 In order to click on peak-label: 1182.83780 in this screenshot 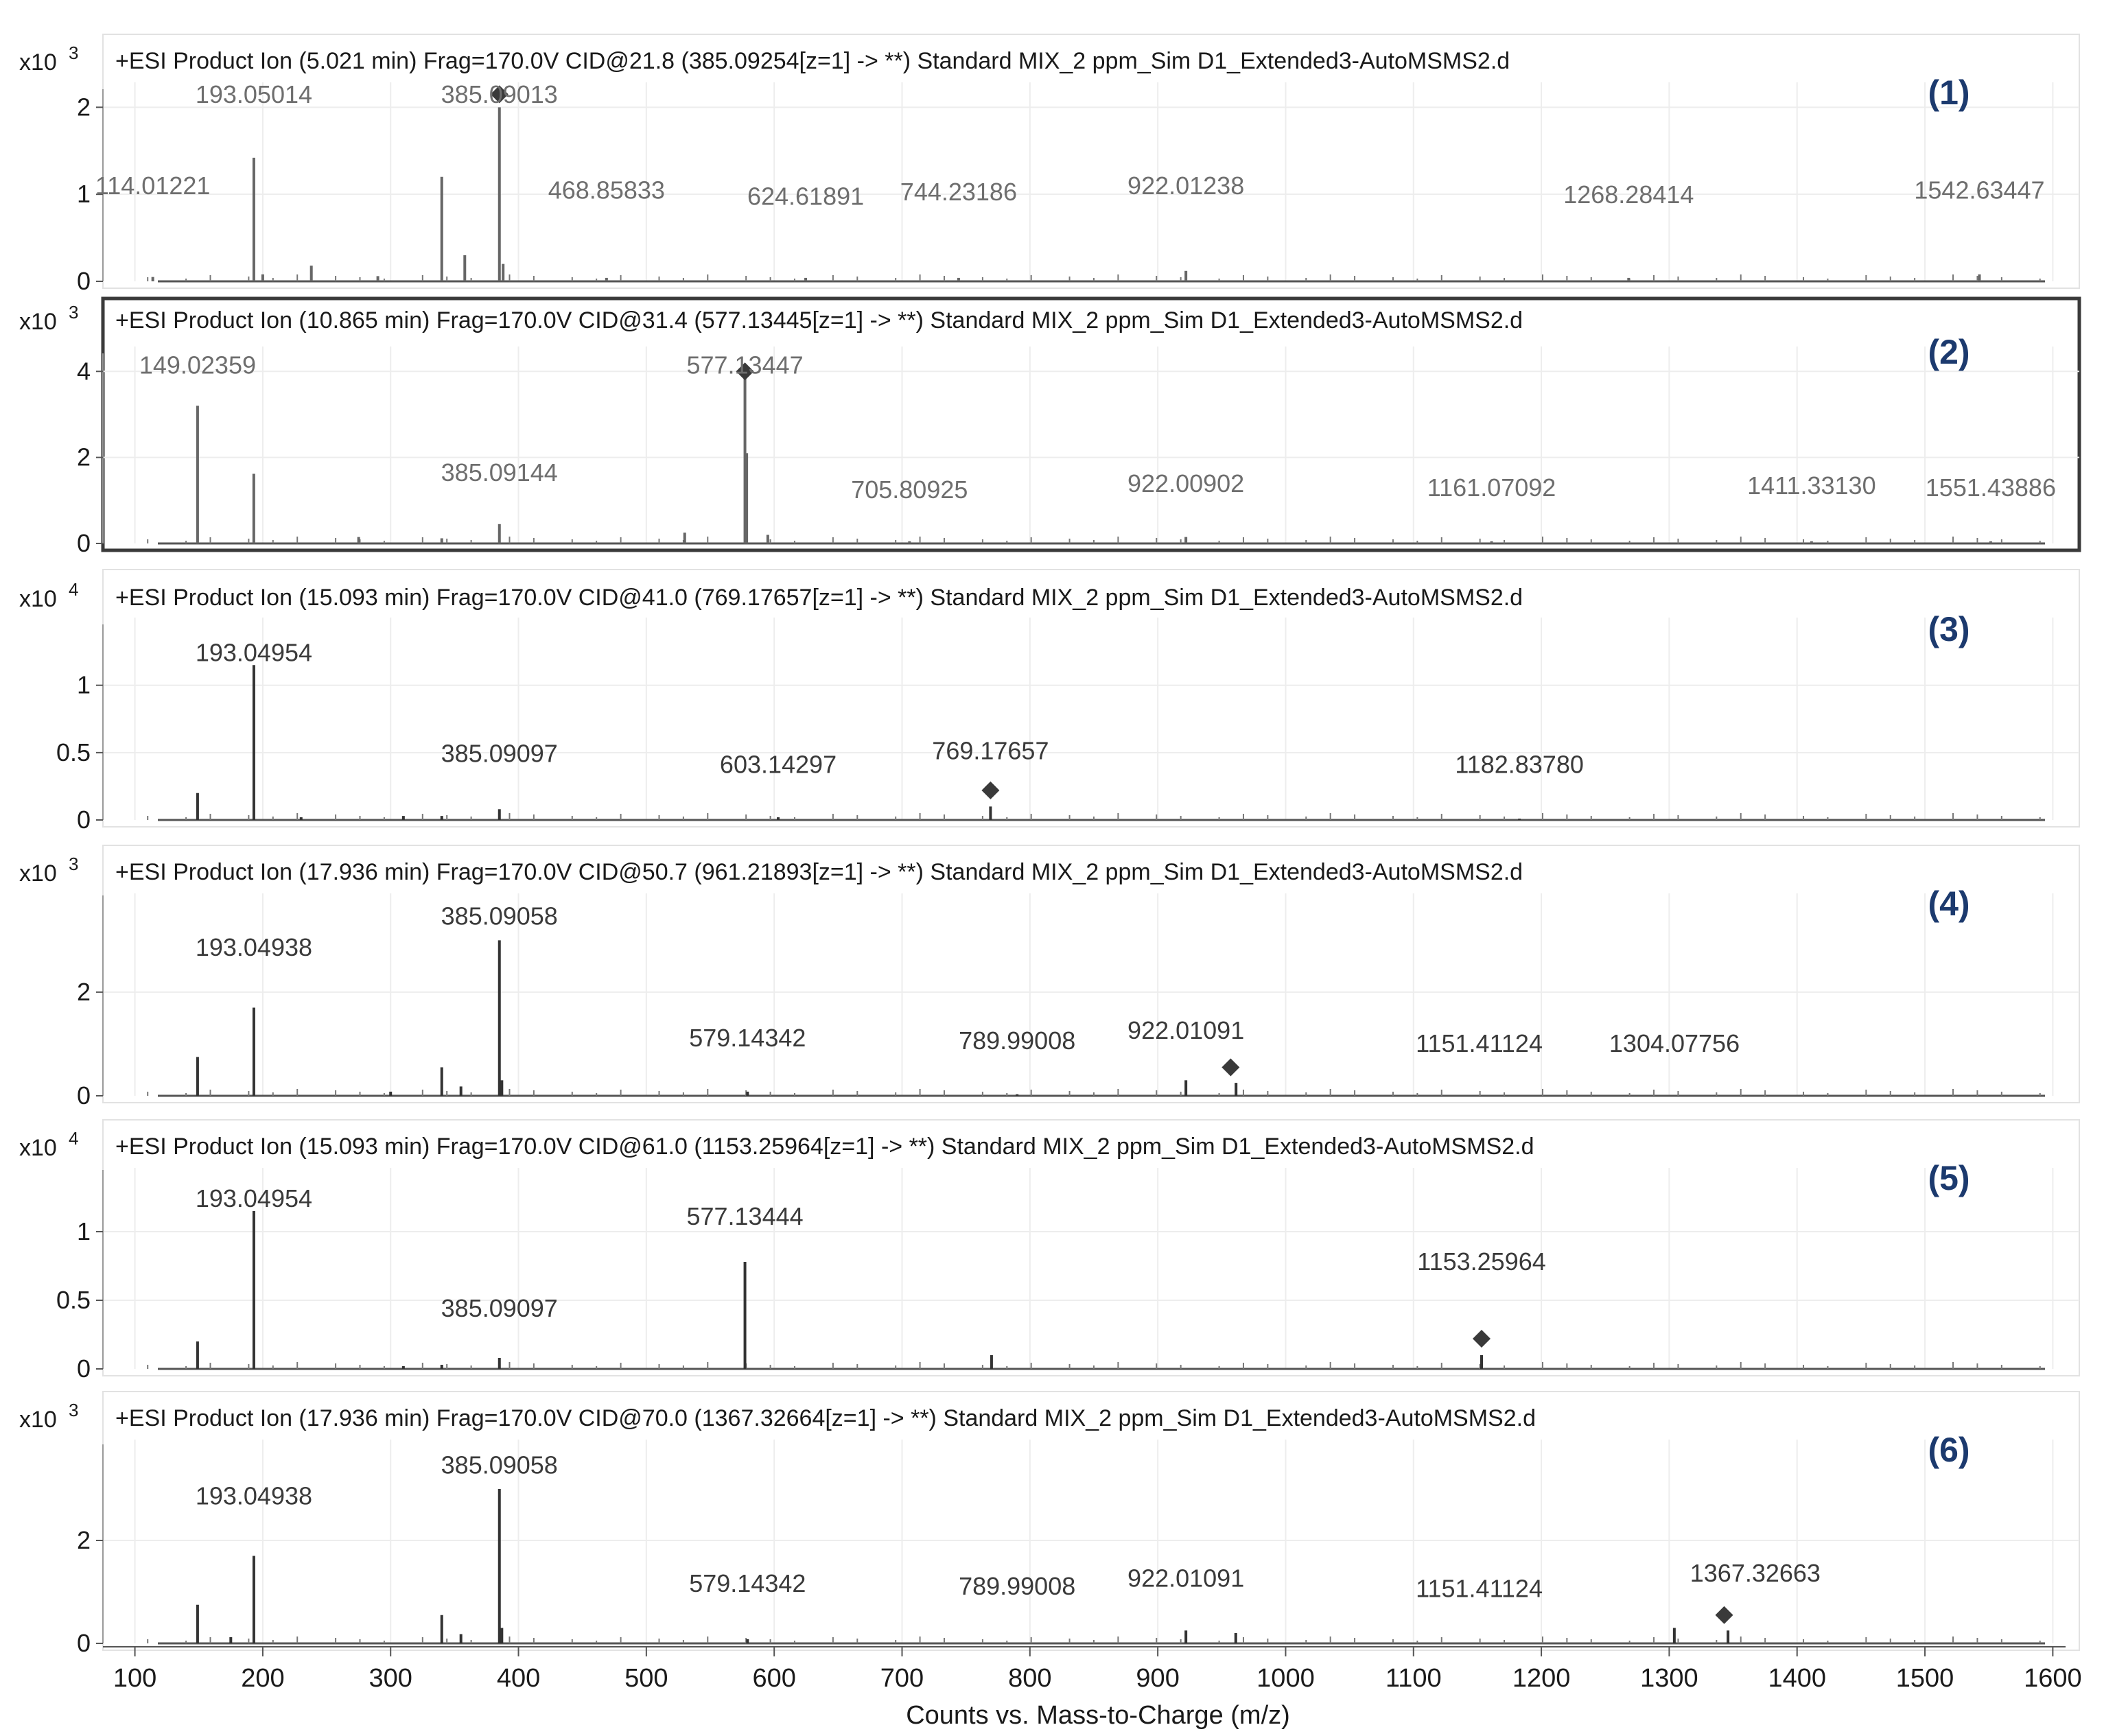, I will do `click(1519, 764)`.